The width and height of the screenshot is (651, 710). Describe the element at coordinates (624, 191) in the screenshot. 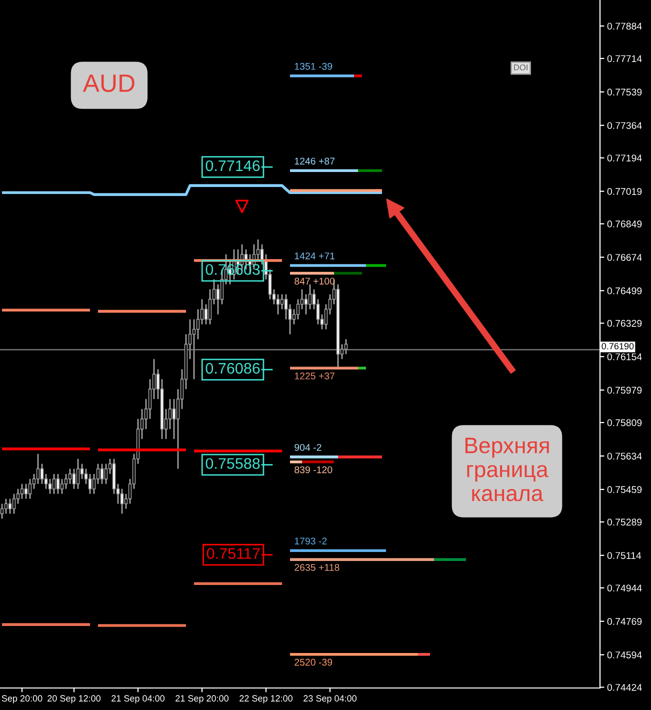

I see `y-tick-label: 0.77019` at that location.